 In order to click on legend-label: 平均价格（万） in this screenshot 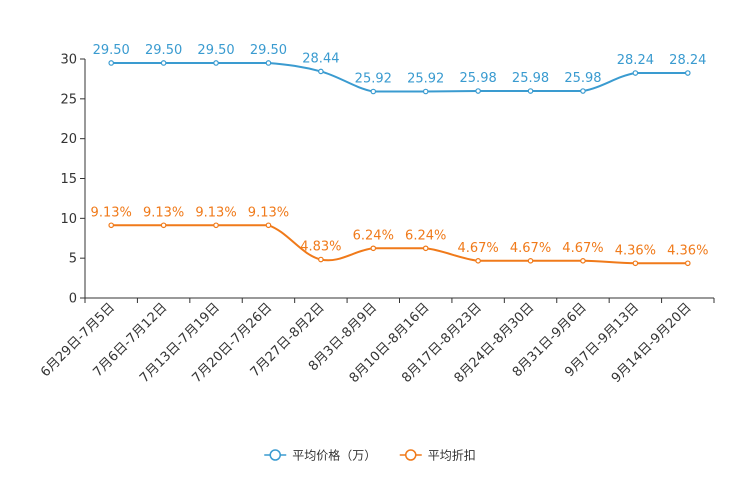, I will do `click(334, 455)`.